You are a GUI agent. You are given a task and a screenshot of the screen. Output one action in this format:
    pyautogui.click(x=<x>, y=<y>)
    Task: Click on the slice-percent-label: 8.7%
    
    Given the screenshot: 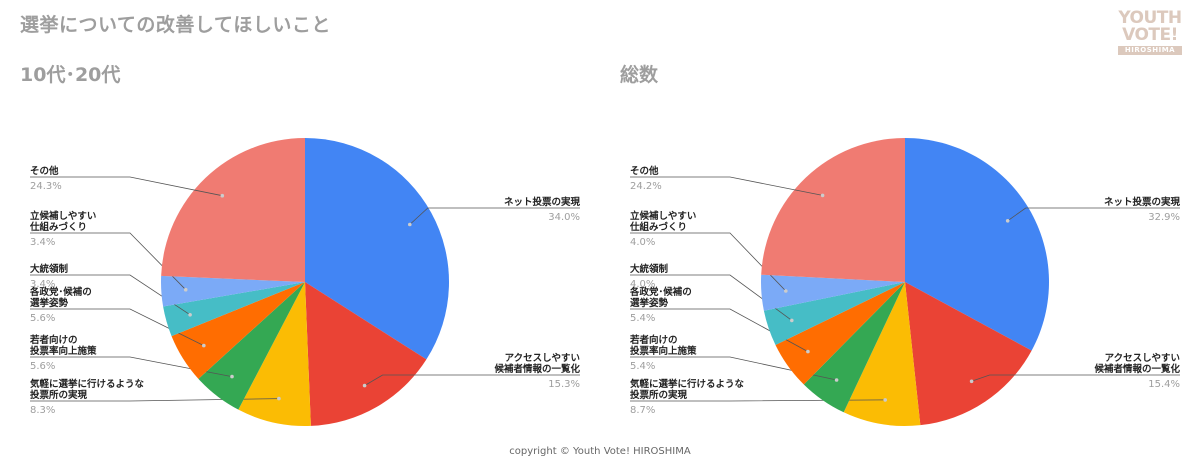 What is the action you would take?
    pyautogui.click(x=642, y=410)
    